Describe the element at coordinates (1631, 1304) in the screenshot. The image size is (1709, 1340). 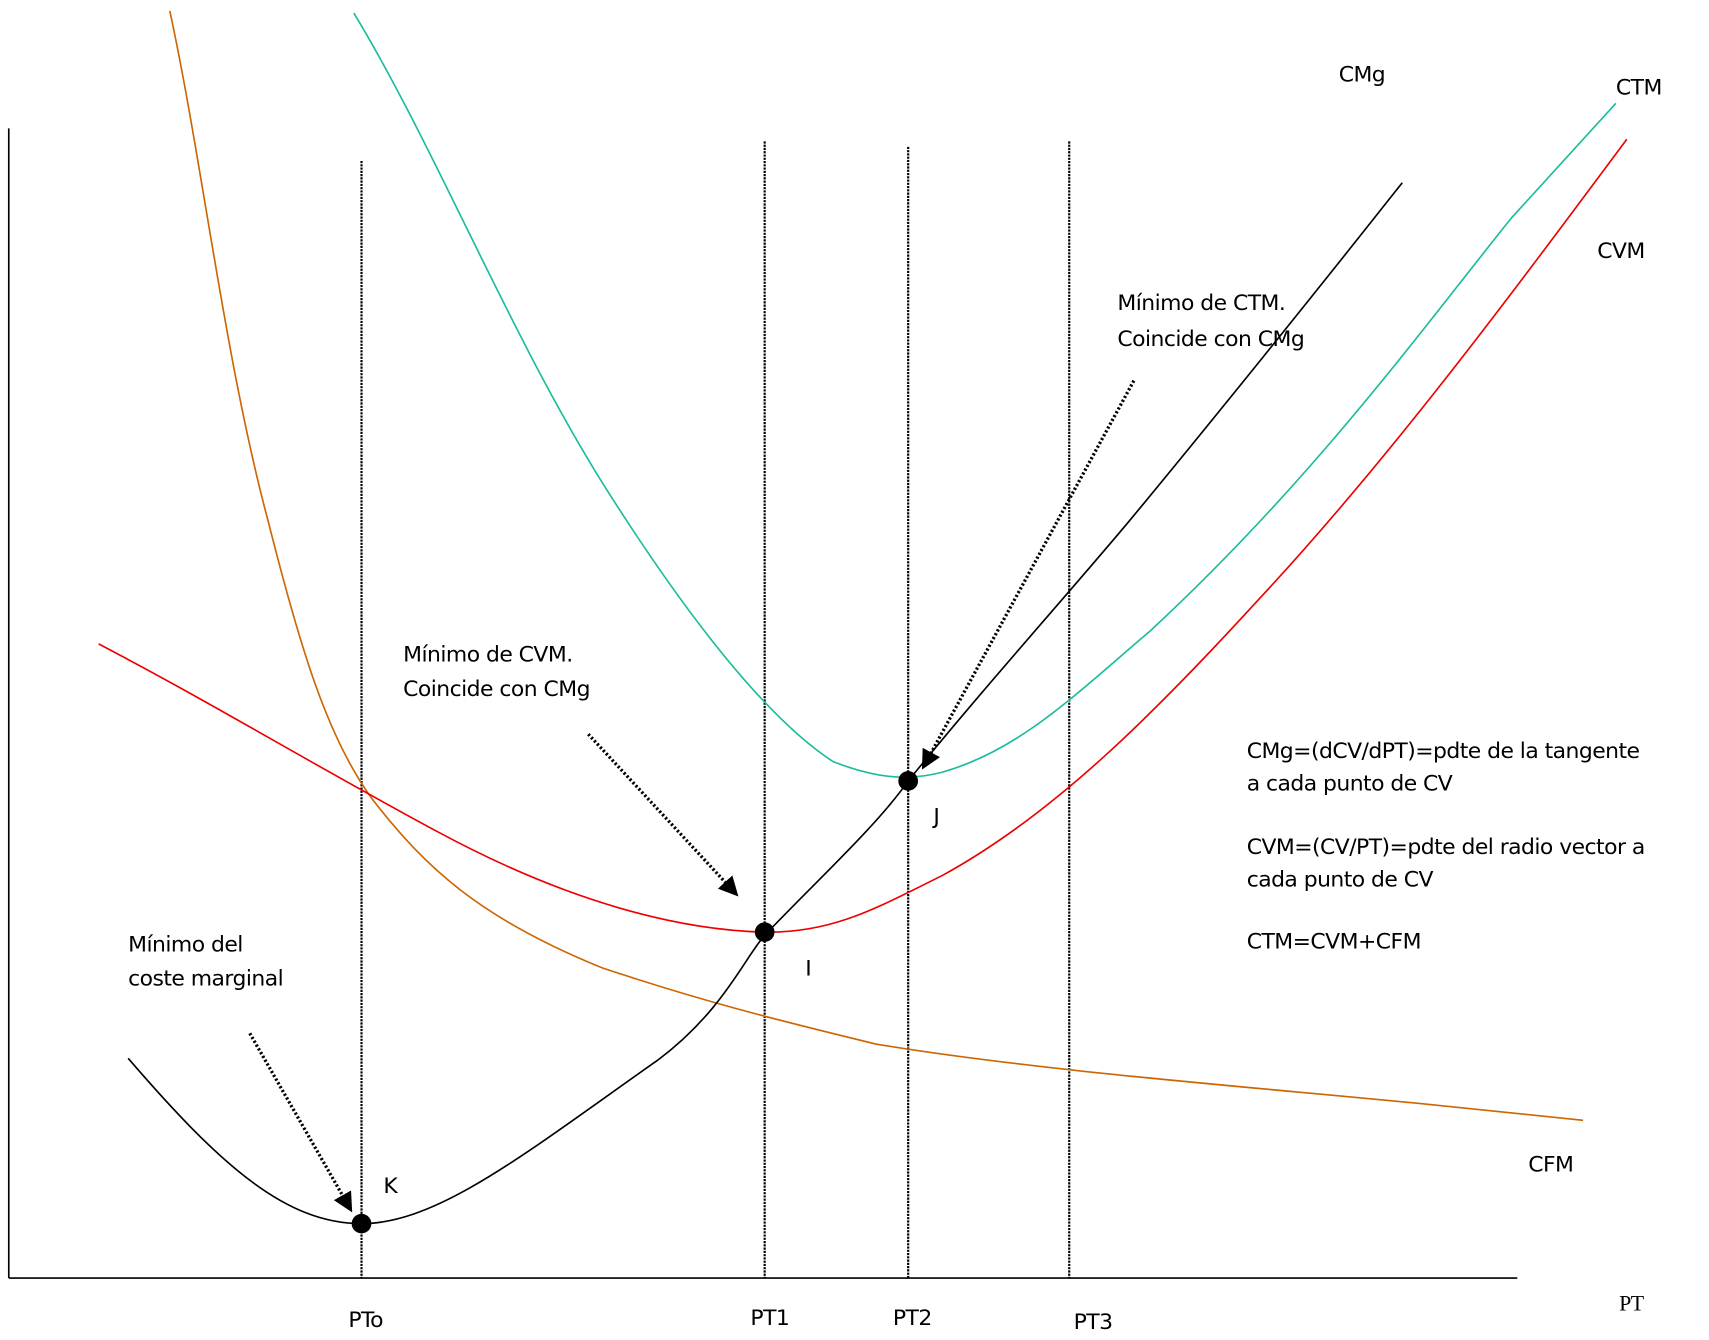
I see `axis-label: PT` at that location.